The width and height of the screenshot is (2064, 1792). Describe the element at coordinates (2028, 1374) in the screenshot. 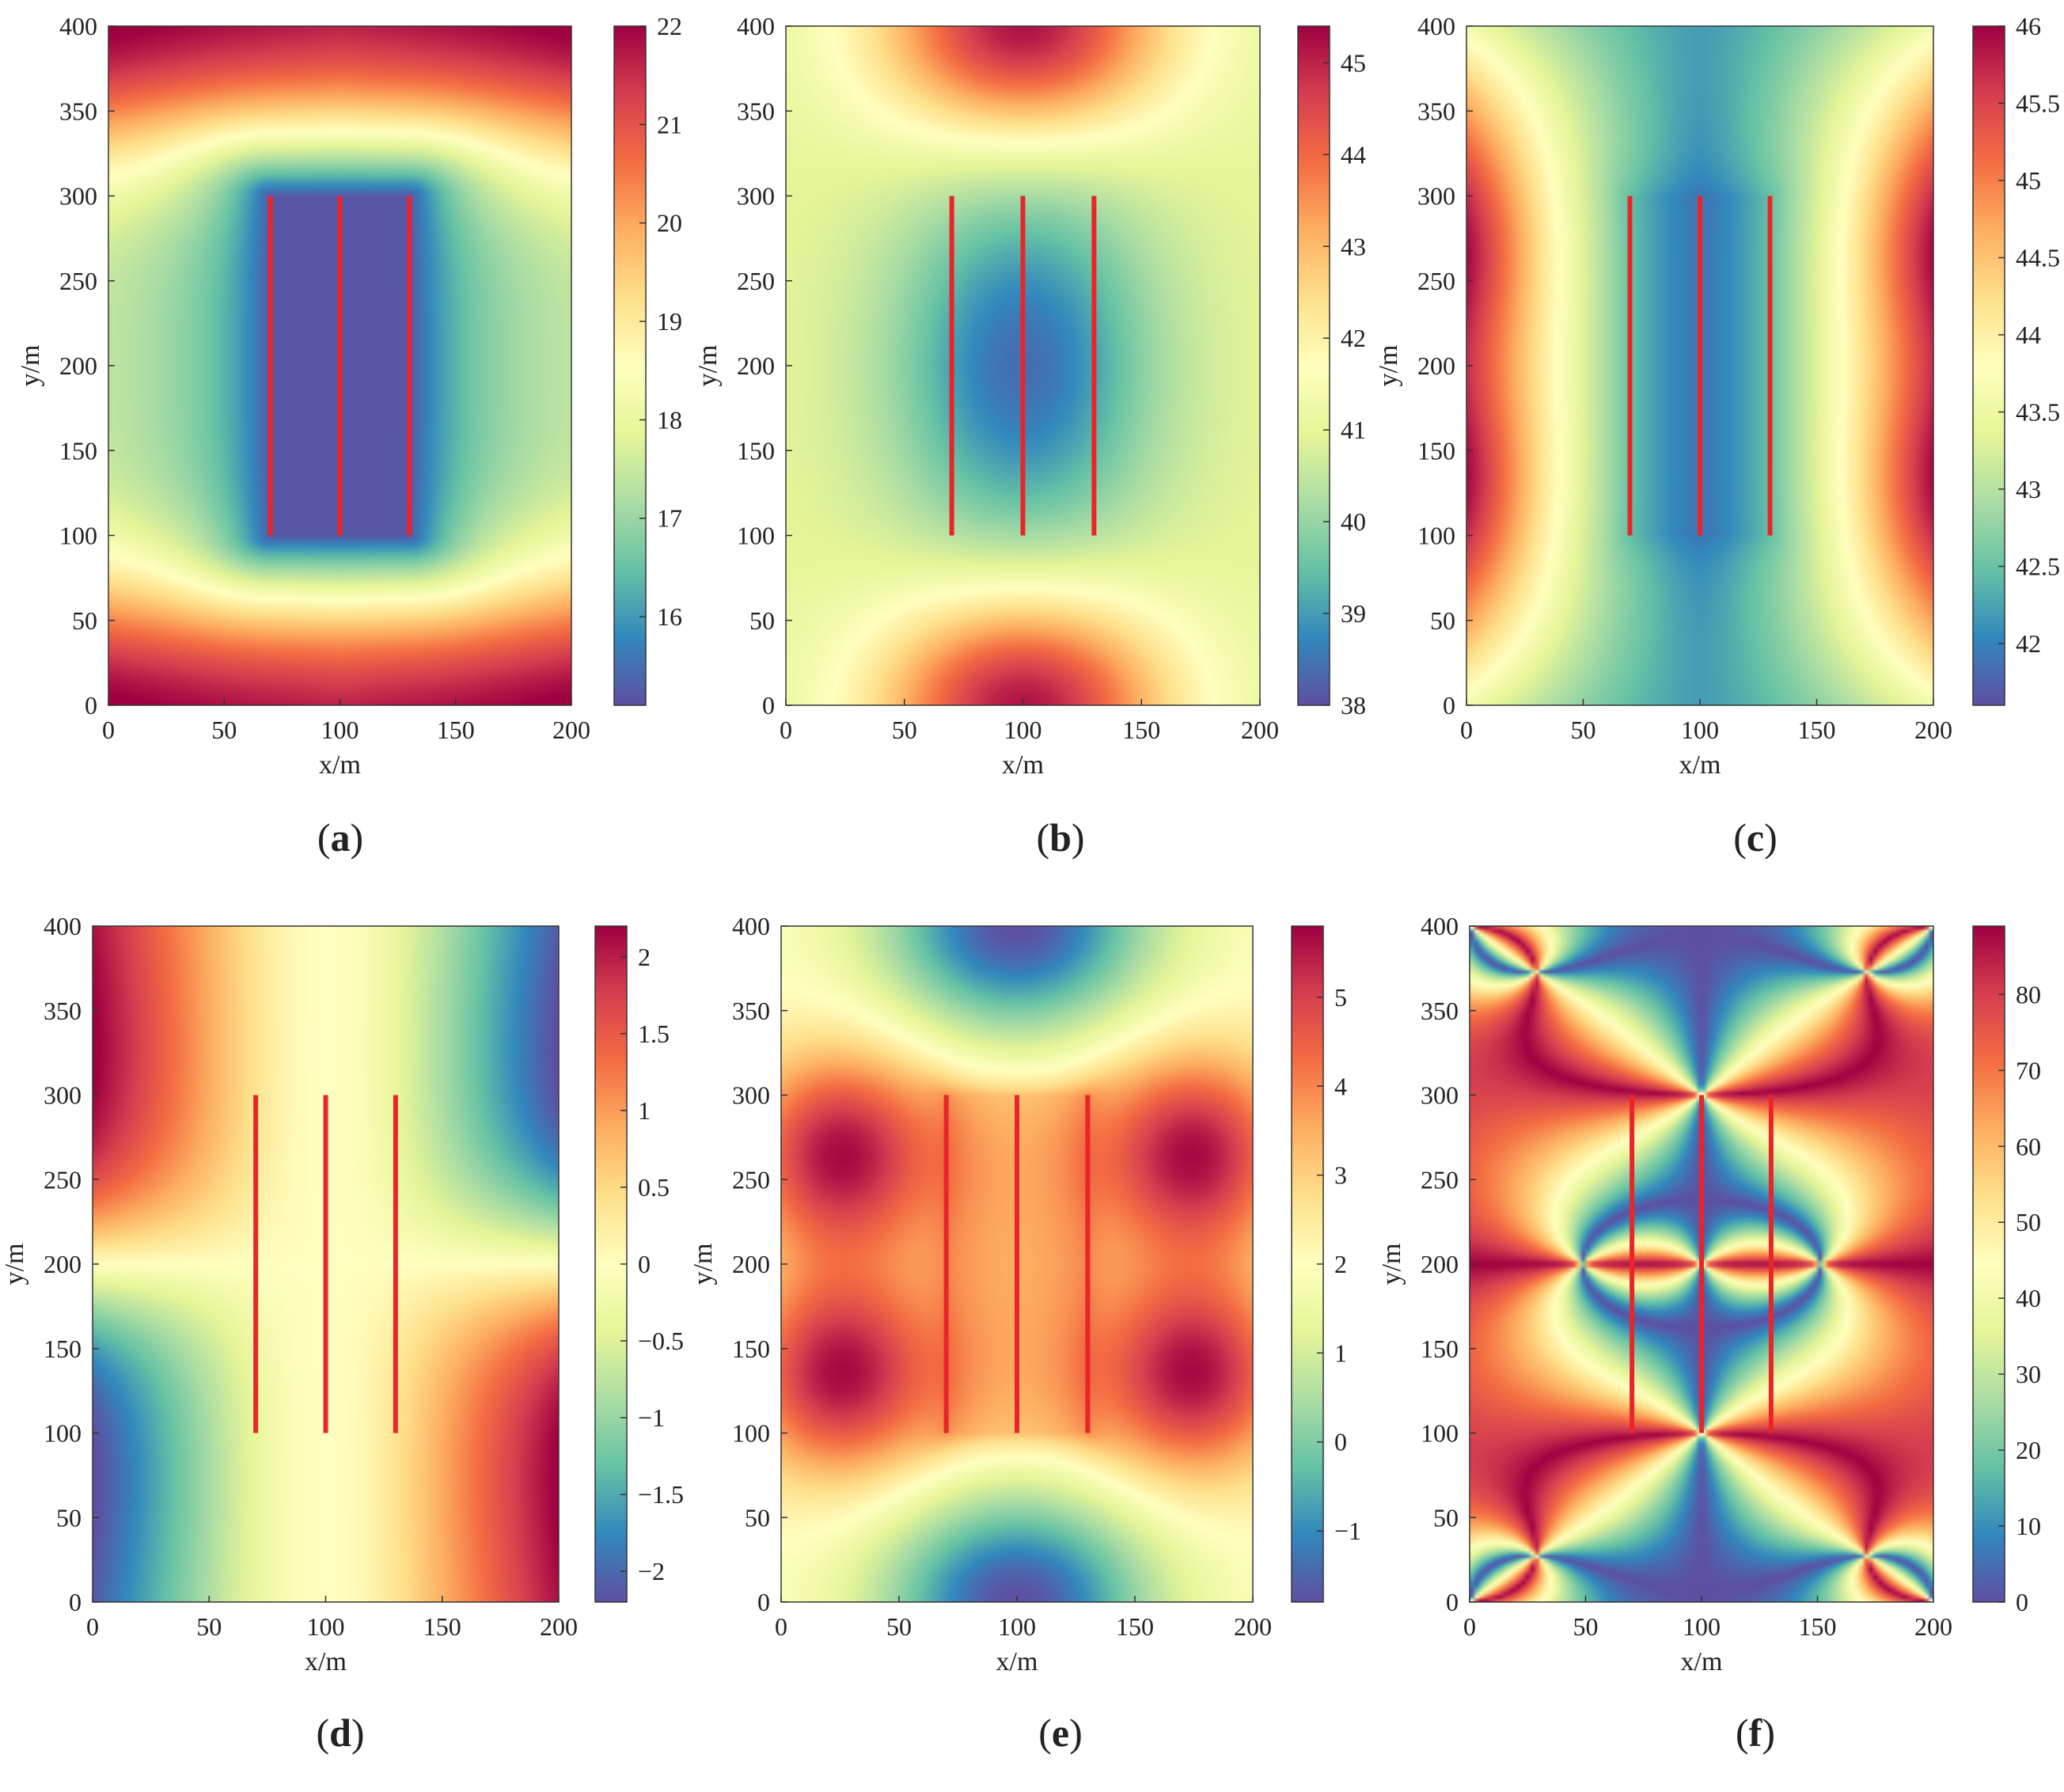

I see `colorbar-tick-label: 30` at that location.